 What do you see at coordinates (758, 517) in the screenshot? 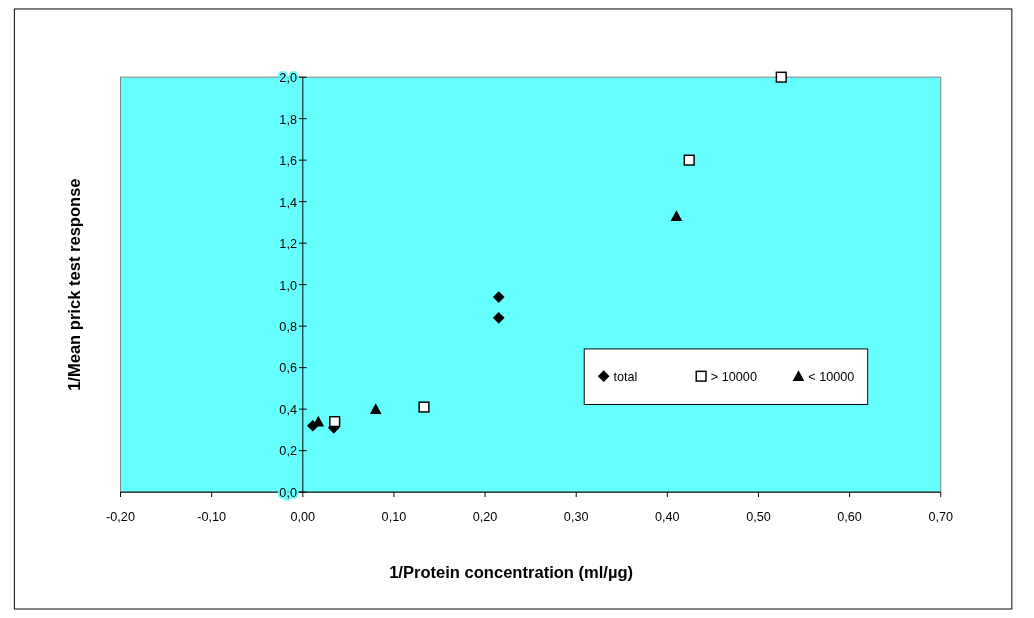
I see `x-tick-label: 0,50` at bounding box center [758, 517].